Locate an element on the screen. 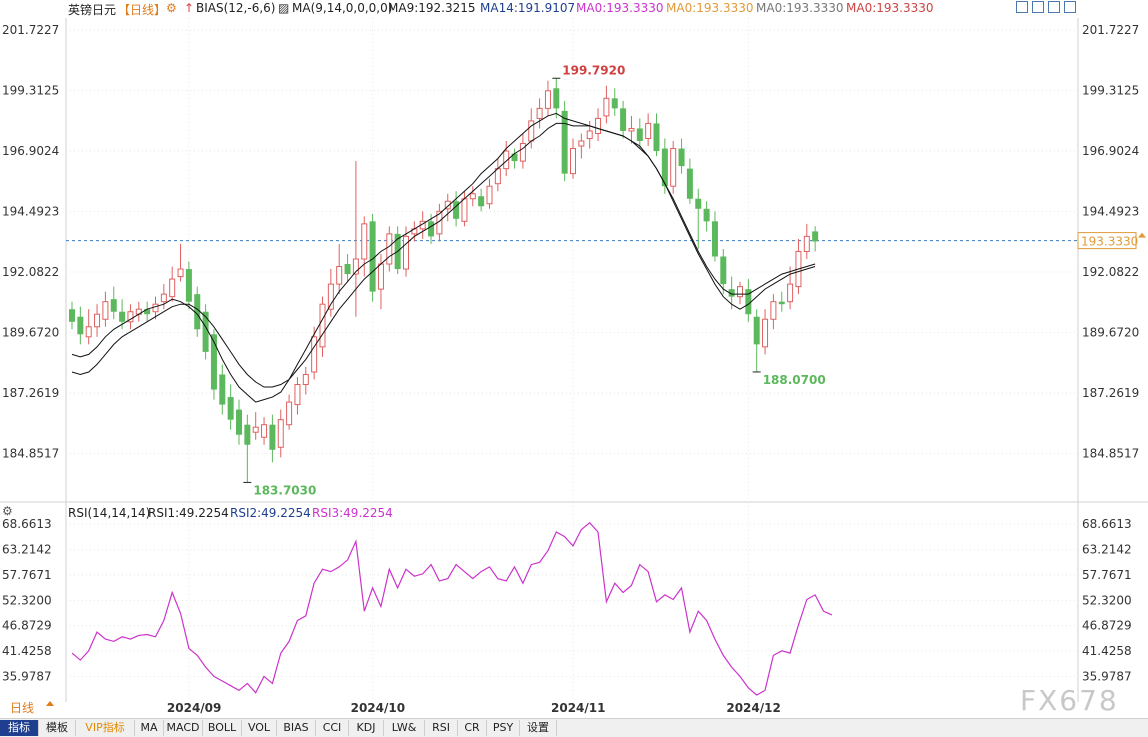 This screenshot has height=737, width=1148. tab-ma: MA is located at coordinates (149, 728).